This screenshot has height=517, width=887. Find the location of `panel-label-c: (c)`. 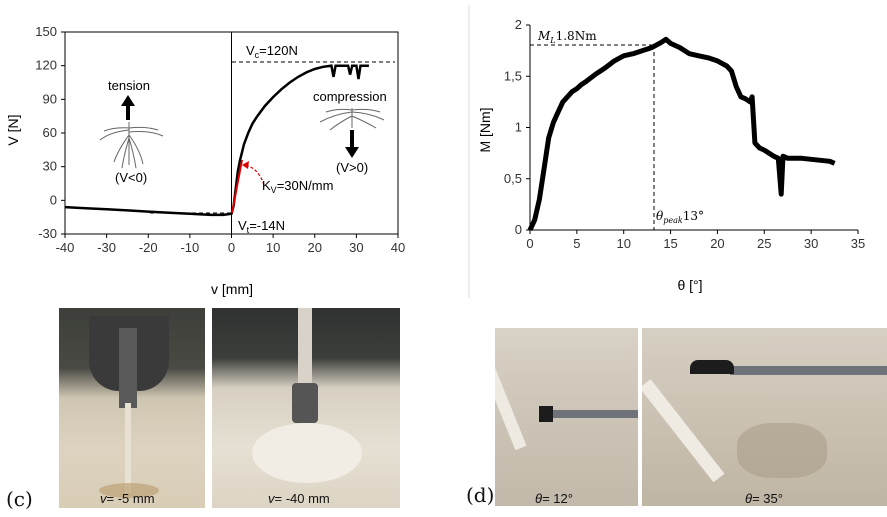

panel-label-c: (c) is located at coordinates (19, 499).